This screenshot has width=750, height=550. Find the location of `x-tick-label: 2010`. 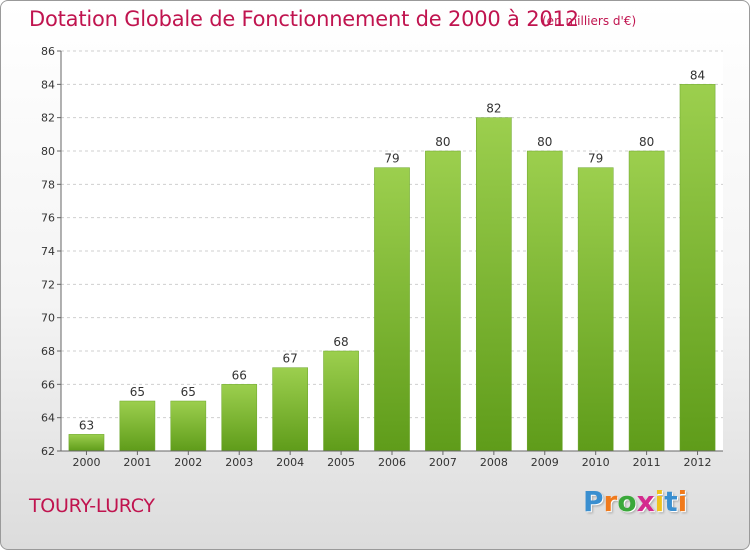

x-tick-label: 2010 is located at coordinates (596, 462).